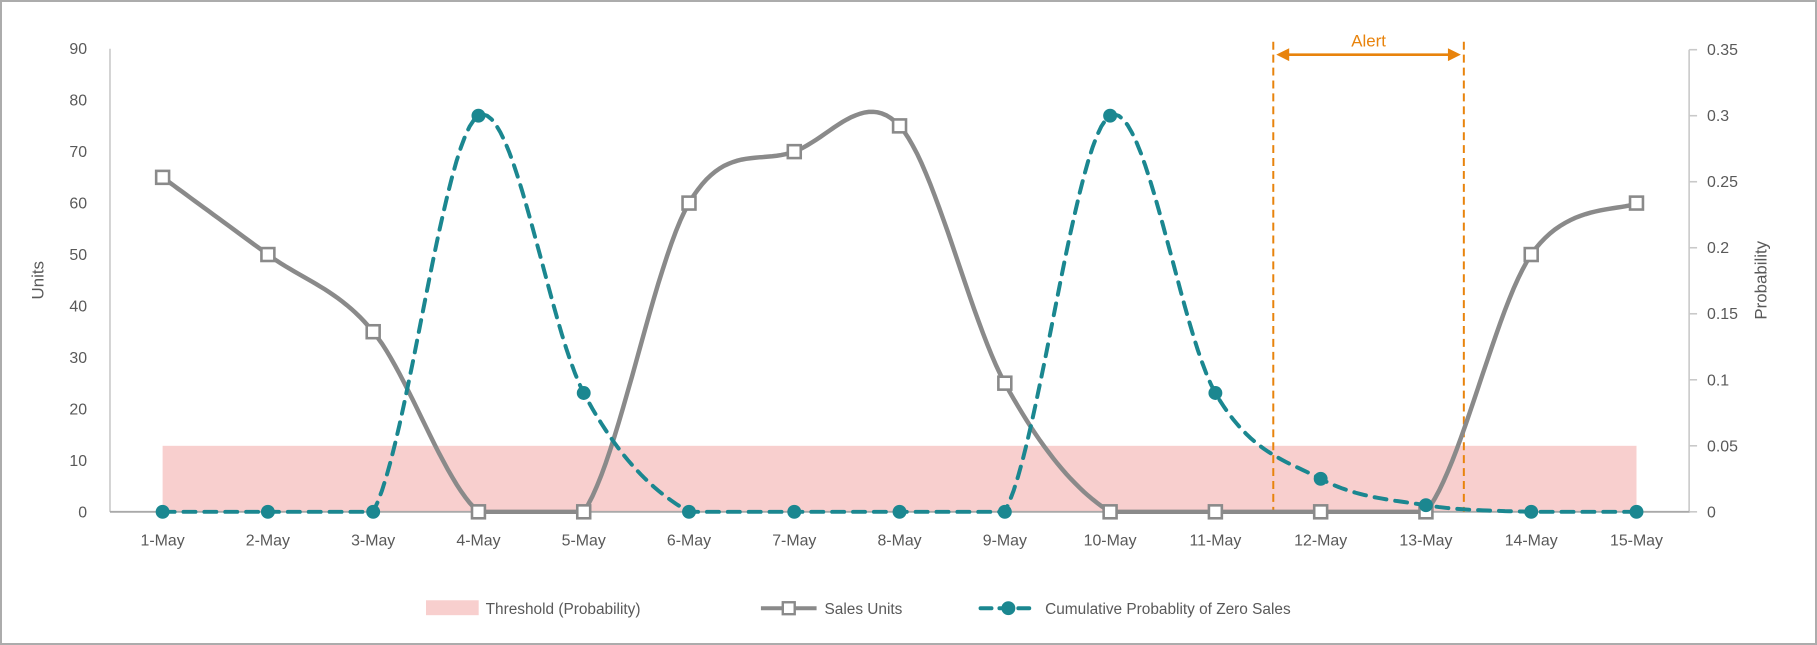  What do you see at coordinates (584, 541) in the screenshot?
I see `x-axis-tick-label: 5-May` at bounding box center [584, 541].